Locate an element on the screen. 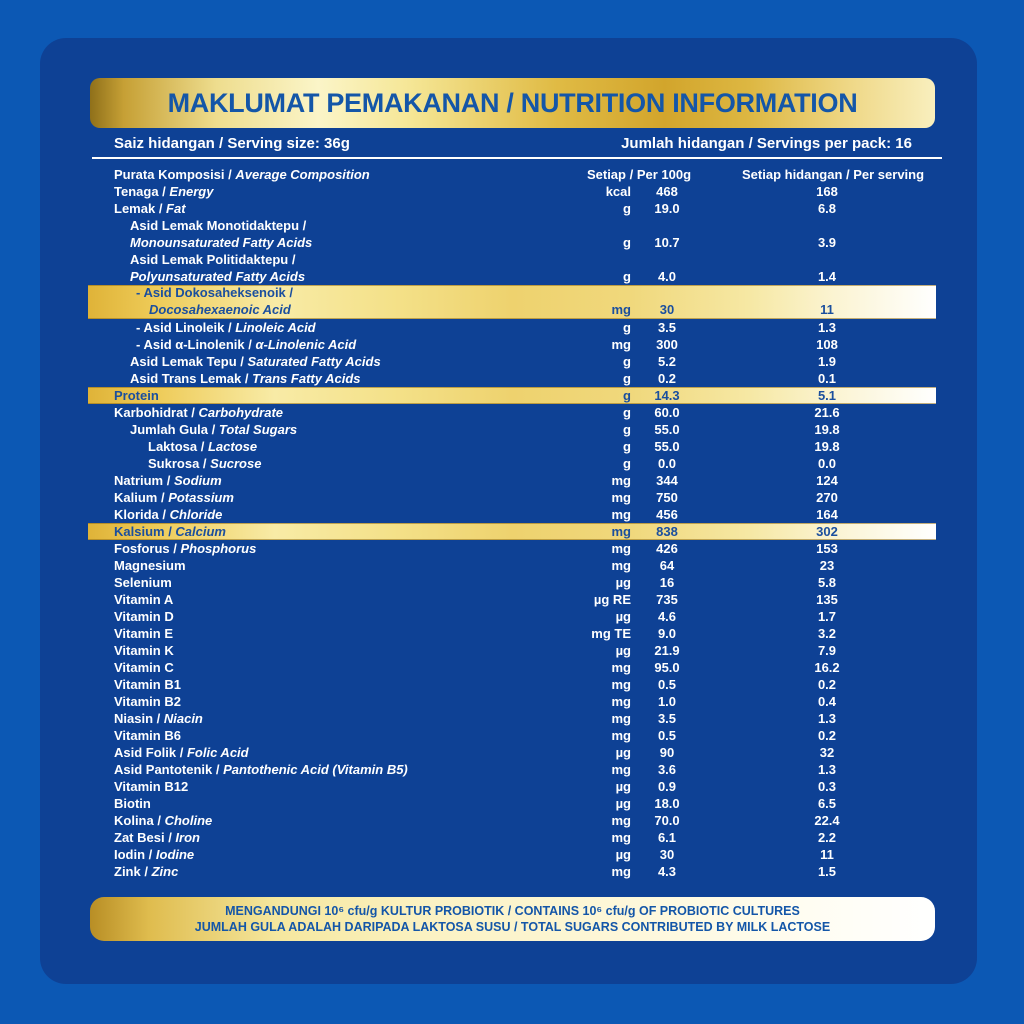 The width and height of the screenshot is (1024, 1024). value-per-100g: 0.2 is located at coordinates (667, 378).